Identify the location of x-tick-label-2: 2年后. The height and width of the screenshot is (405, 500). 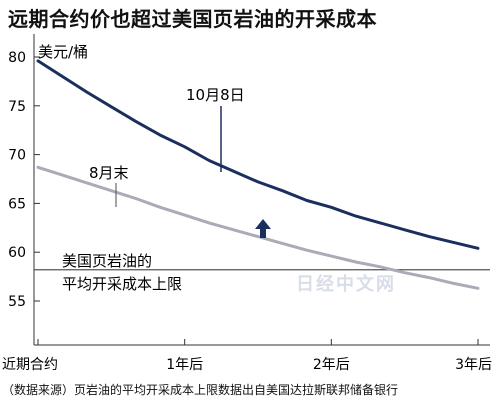
(331, 365).